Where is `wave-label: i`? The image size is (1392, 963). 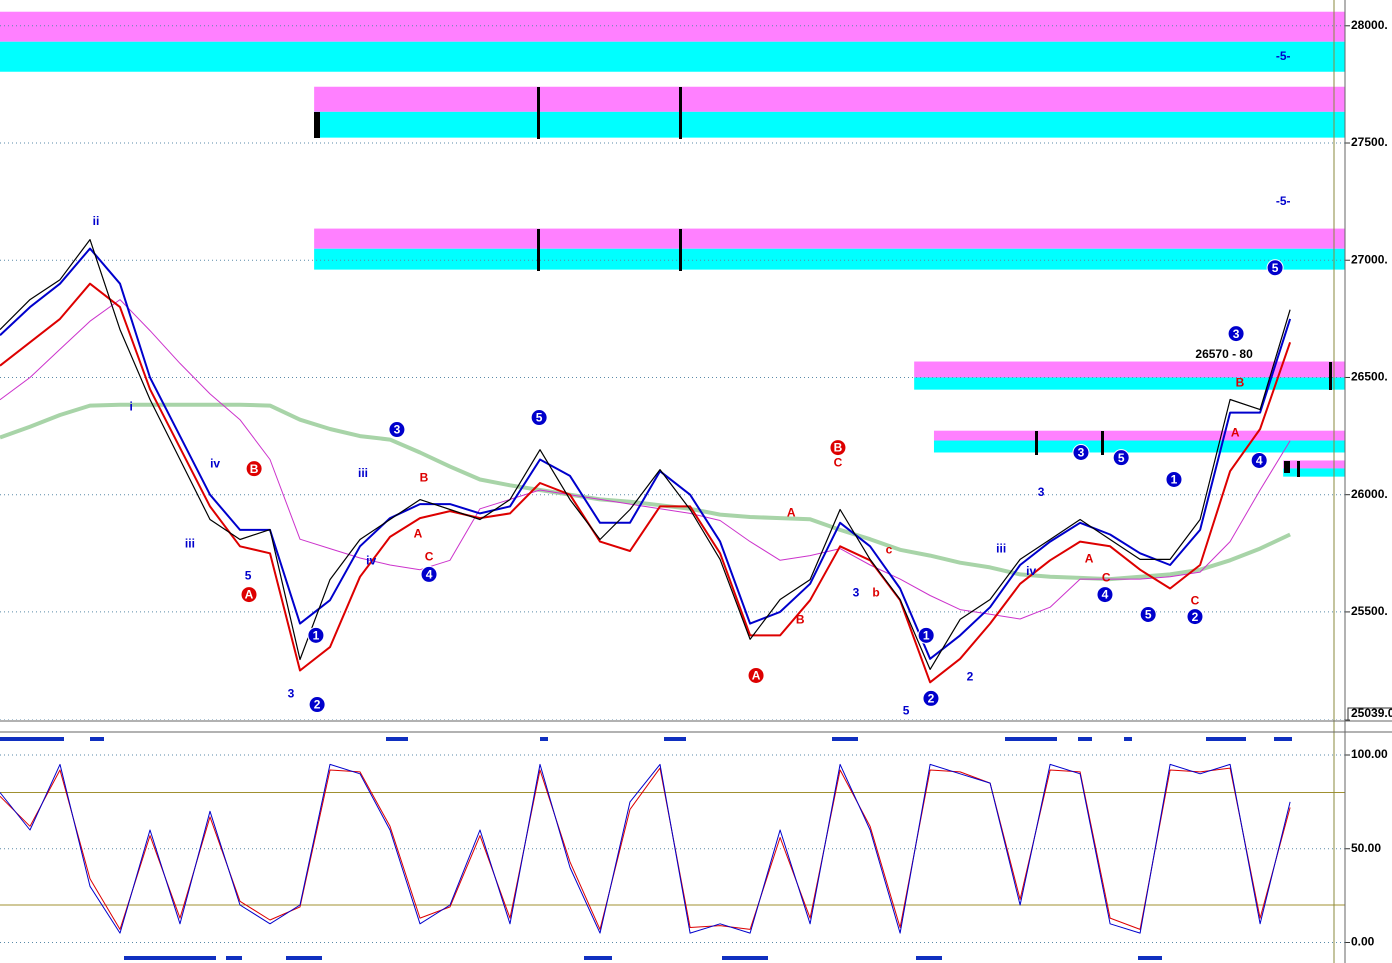
wave-label: i is located at coordinates (130, 407).